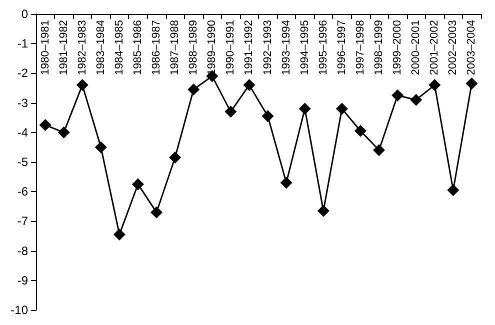 The width and height of the screenshot is (495, 325). I want to click on x-tick-label: 1998–1999, so click(379, 48).